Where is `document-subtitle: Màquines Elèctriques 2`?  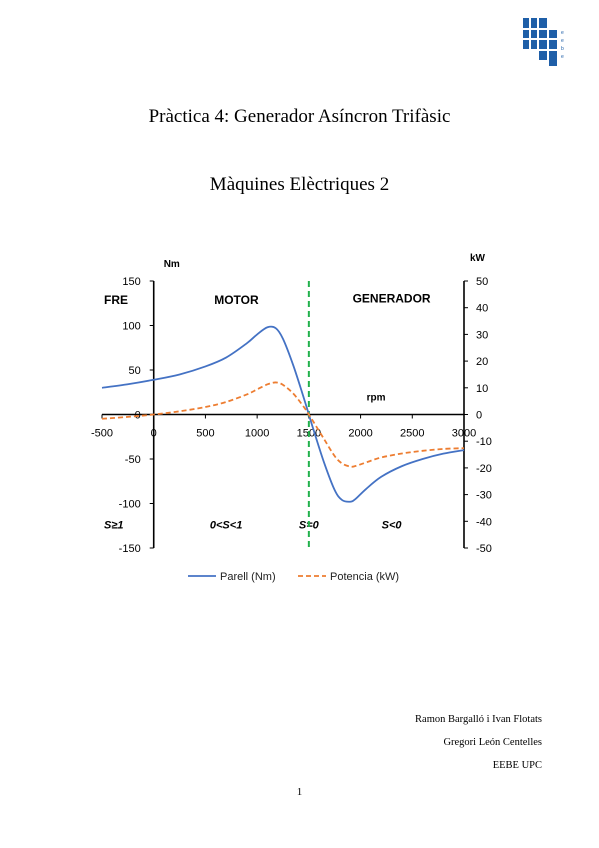 document-subtitle: Màquines Elèctriques 2 is located at coordinates (299, 184).